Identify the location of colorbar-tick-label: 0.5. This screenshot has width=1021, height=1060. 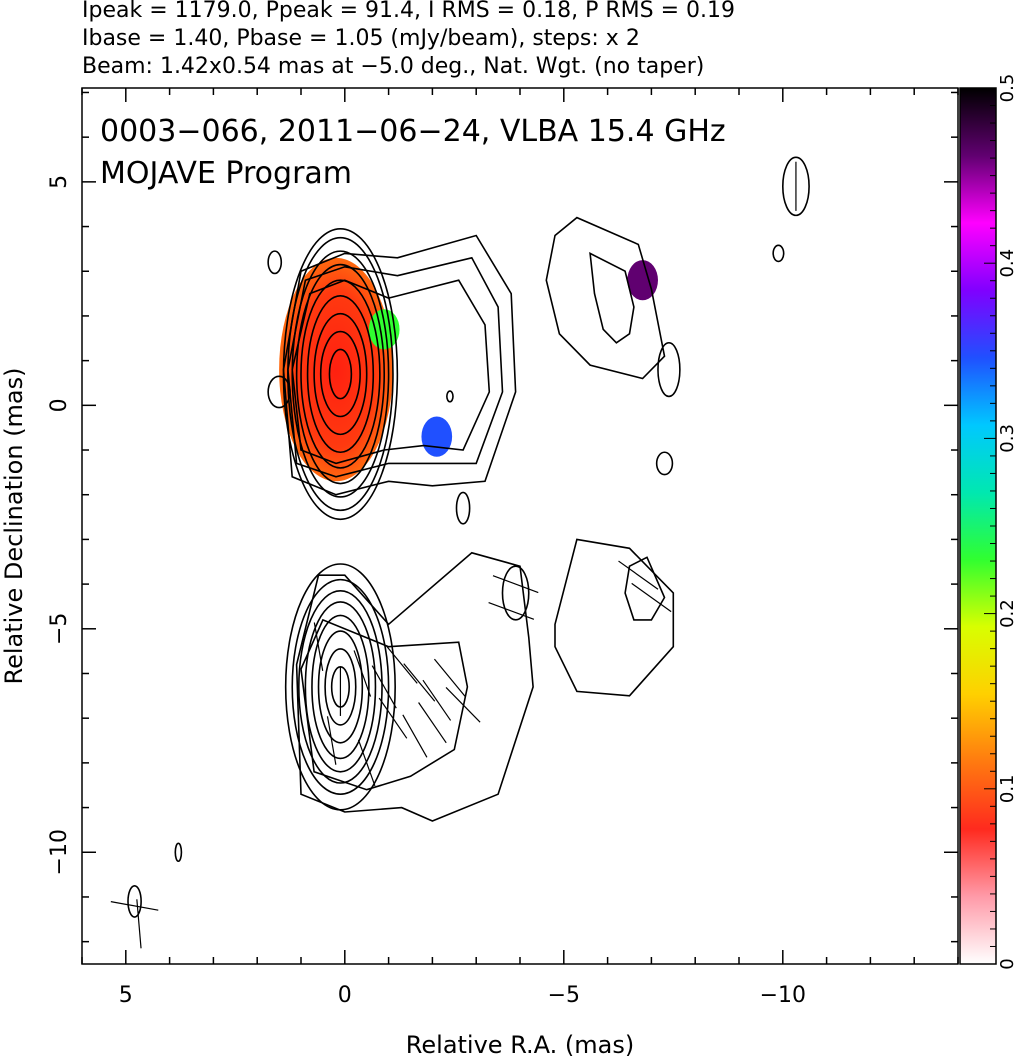
(1007, 88).